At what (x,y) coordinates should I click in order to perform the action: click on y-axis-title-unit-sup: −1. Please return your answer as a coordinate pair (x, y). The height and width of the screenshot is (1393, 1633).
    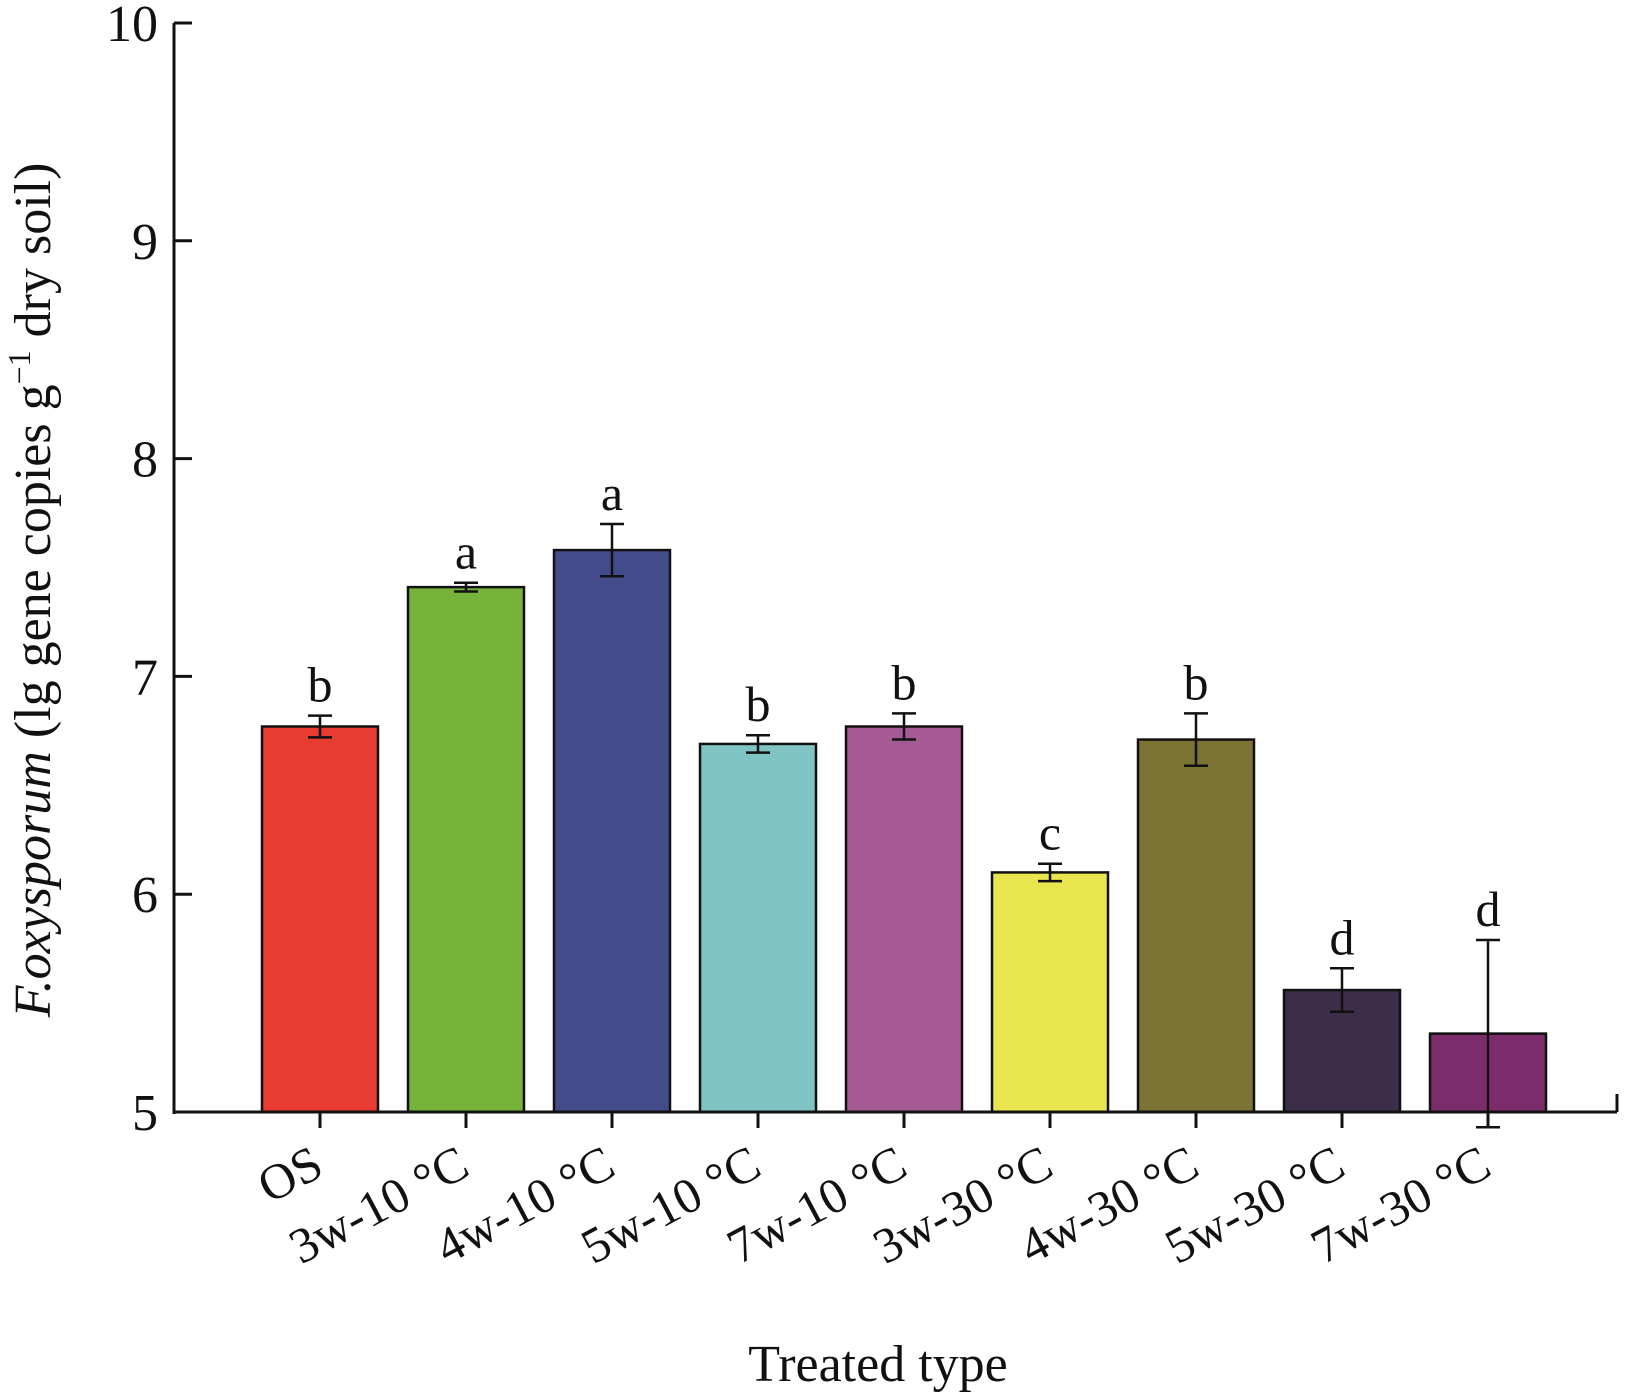
    Looking at the image, I should click on (19, 367).